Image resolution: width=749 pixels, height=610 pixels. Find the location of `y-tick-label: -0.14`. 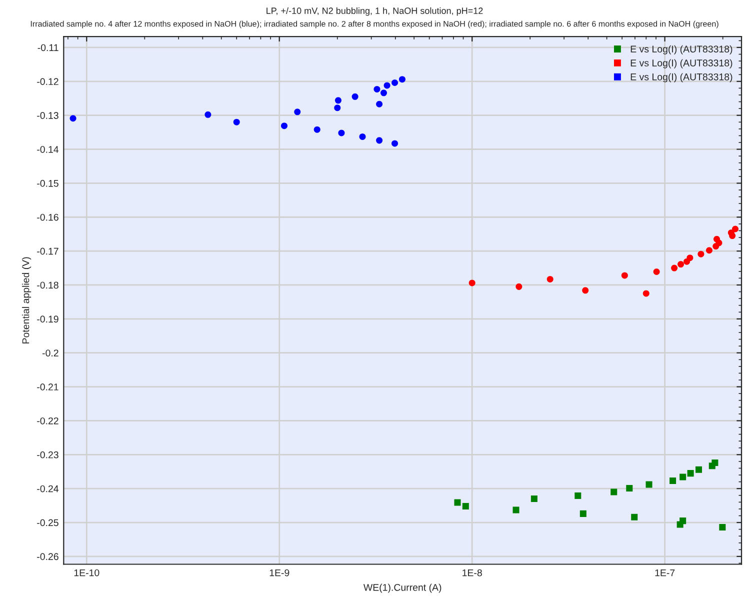

y-tick-label: -0.14 is located at coordinates (48, 149).